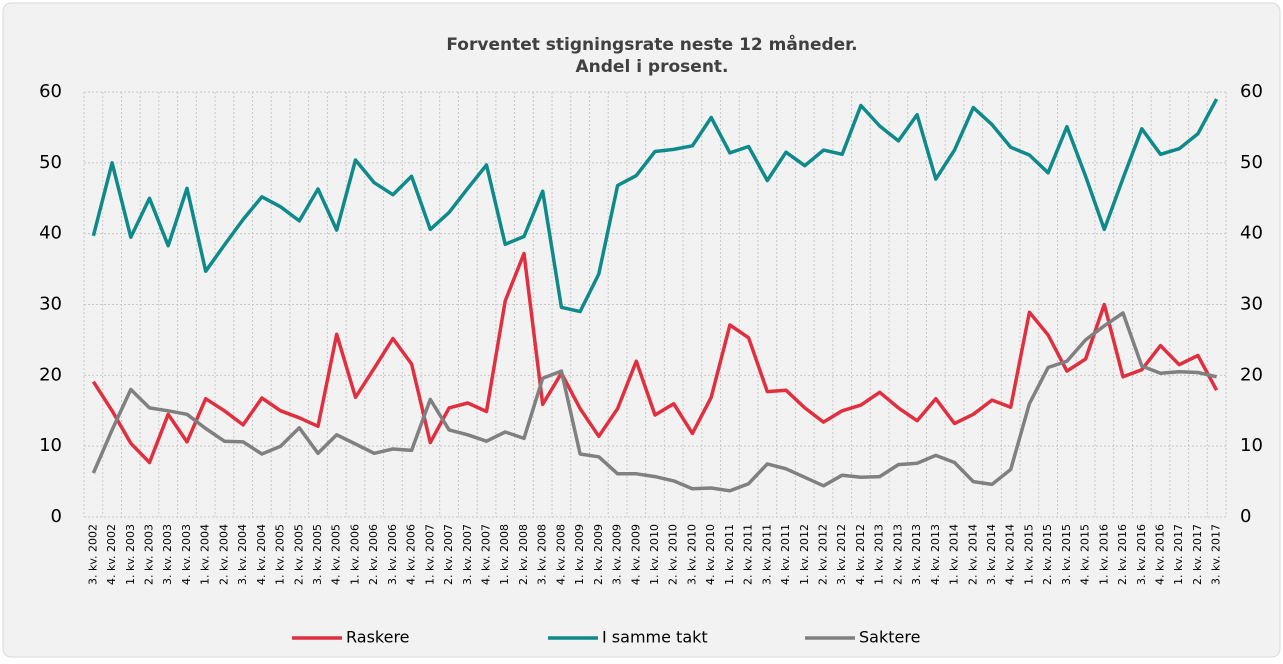 The height and width of the screenshot is (664, 1283). What do you see at coordinates (92, 554) in the screenshot?
I see `x-tick-label: 3. kv. 2002` at bounding box center [92, 554].